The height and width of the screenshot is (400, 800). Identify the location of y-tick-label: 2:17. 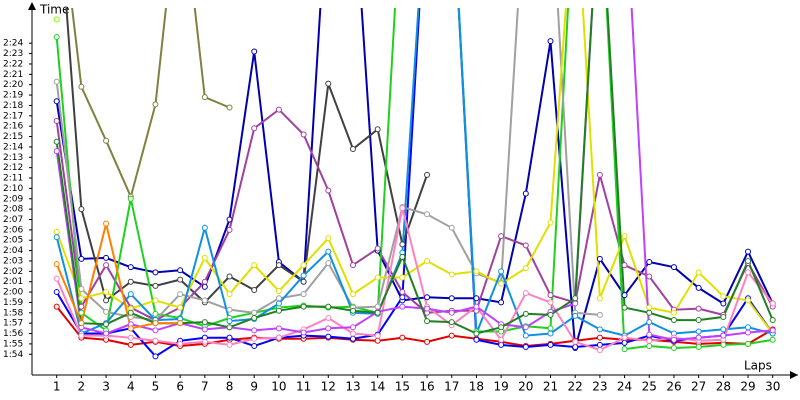
(13, 116).